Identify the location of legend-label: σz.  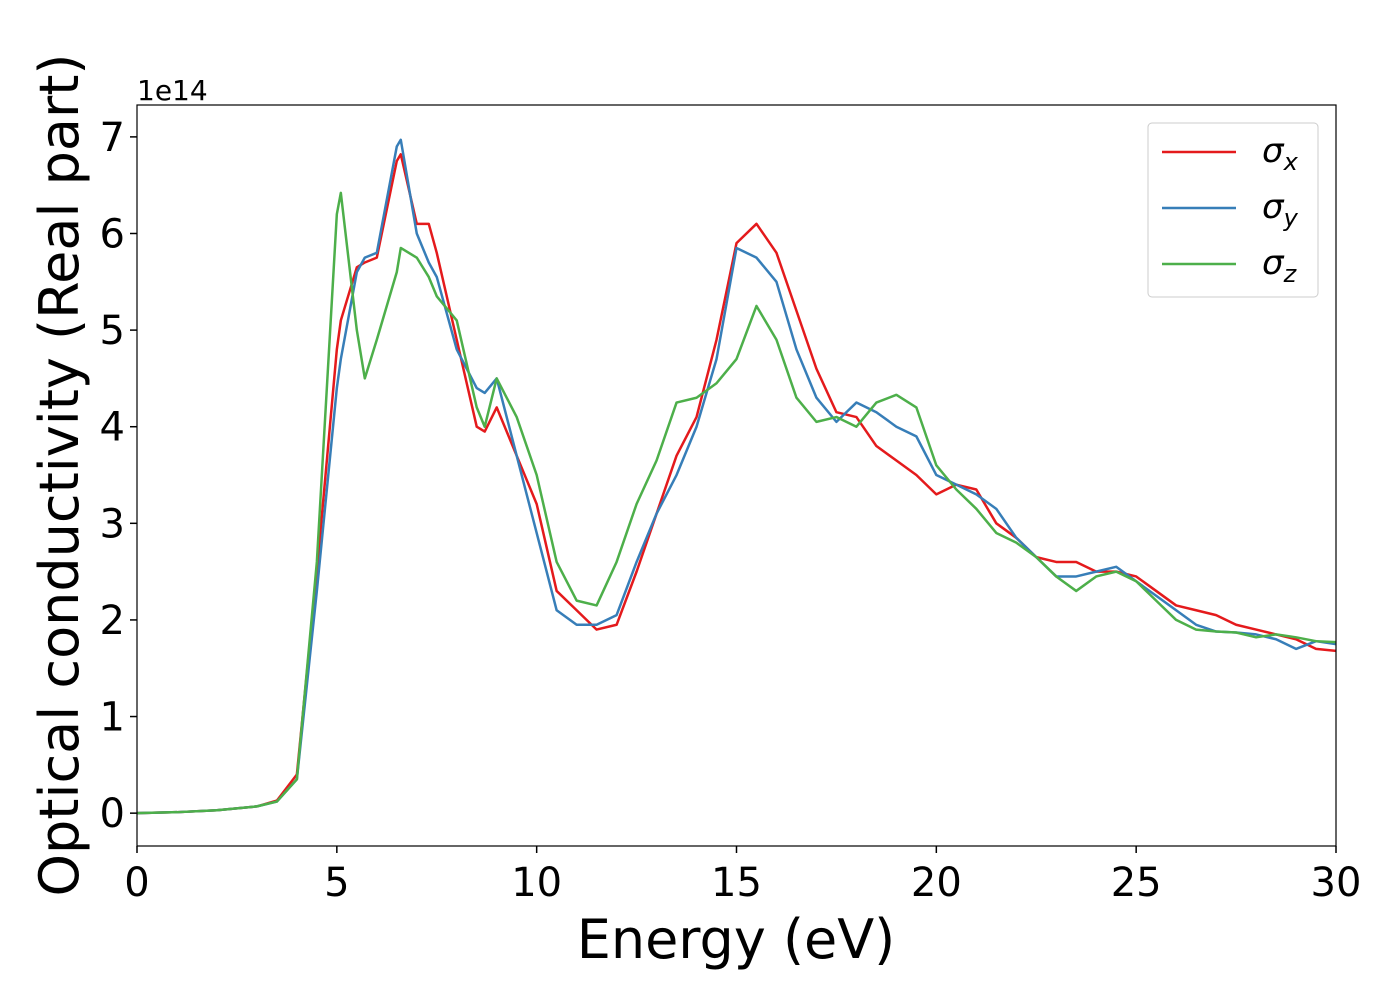
(1280, 265).